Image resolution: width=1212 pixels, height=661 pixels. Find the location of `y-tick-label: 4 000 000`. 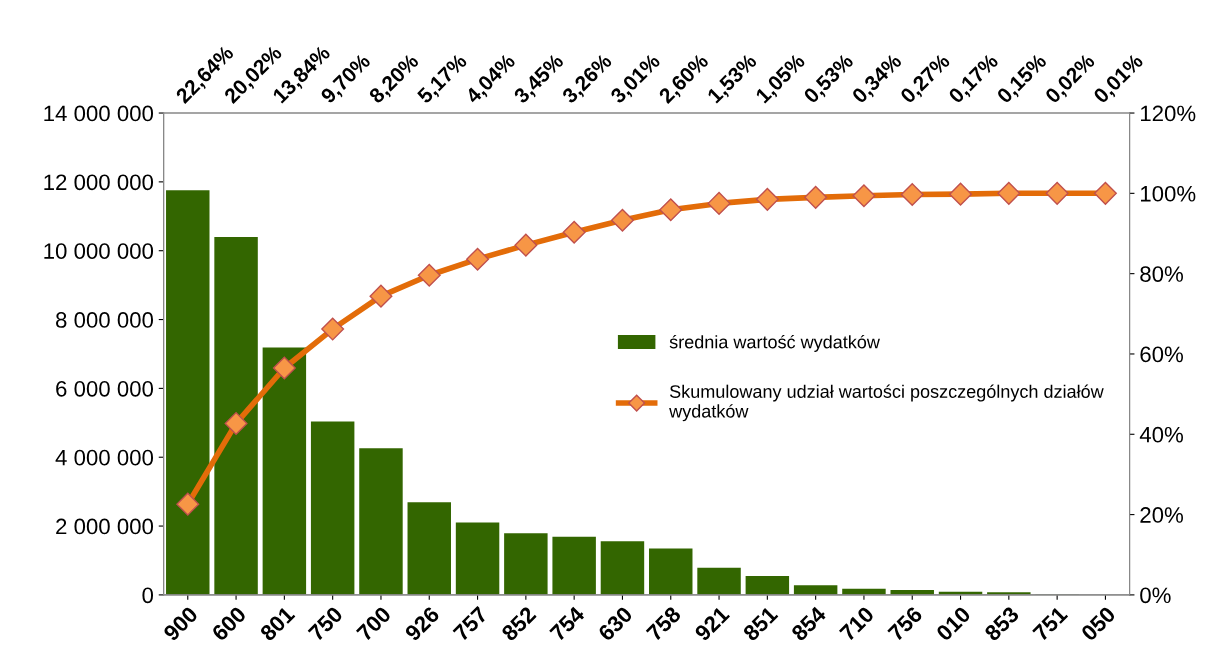

y-tick-label: 4 000 000 is located at coordinates (104, 457).